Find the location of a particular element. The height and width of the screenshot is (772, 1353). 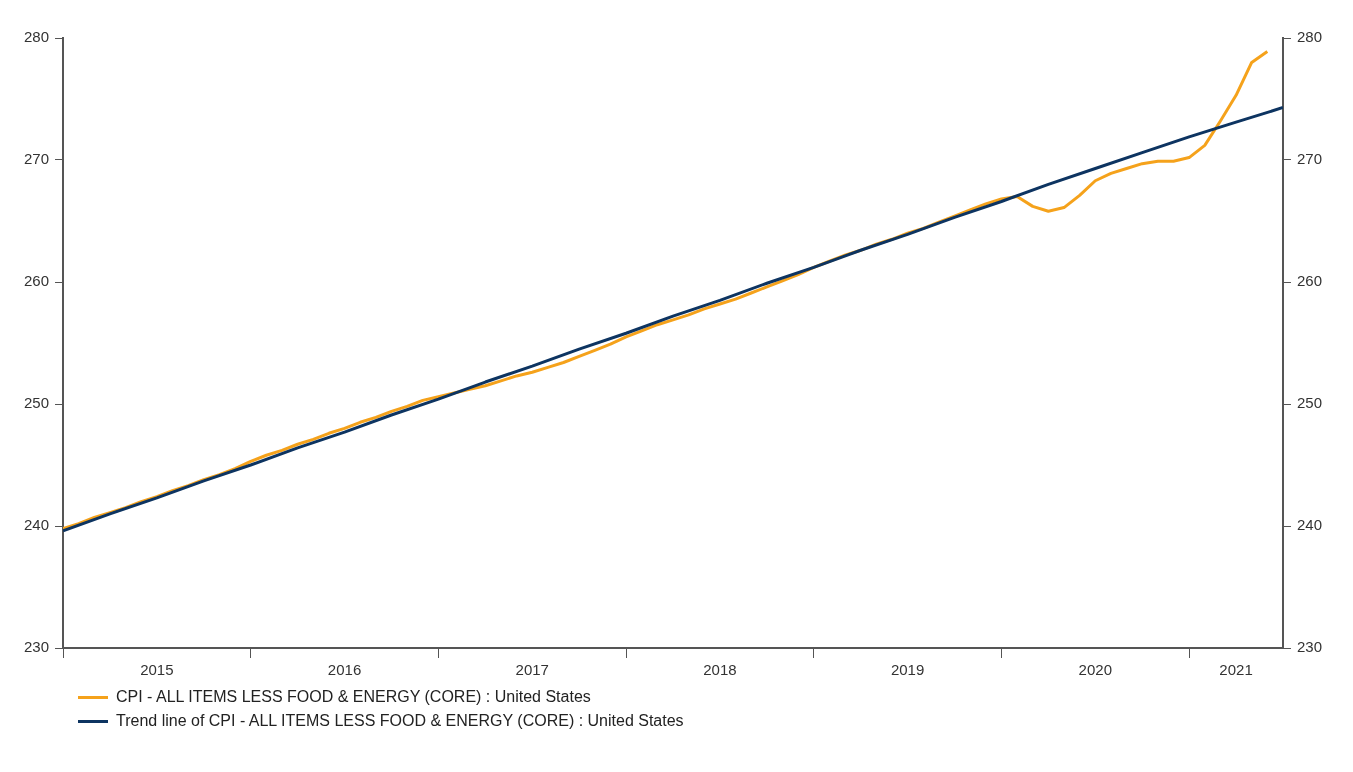

x-tick-label: 2021 is located at coordinates (1236, 670).